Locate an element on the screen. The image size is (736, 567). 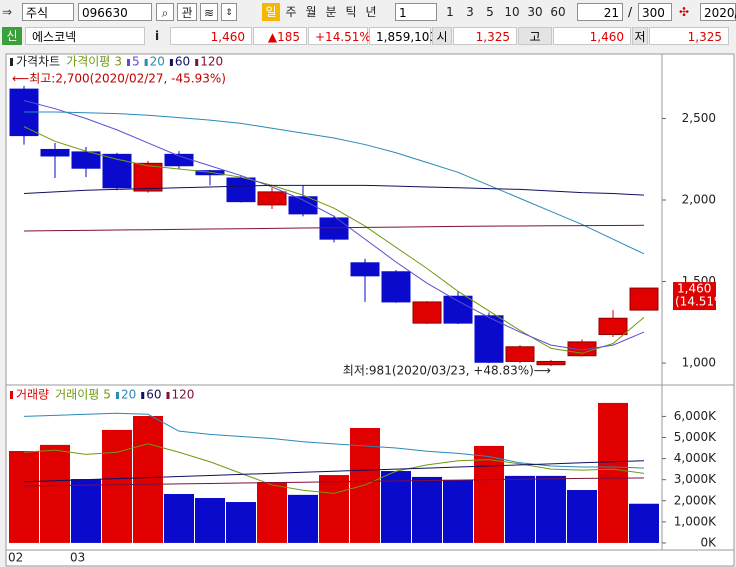
badge: 신 is located at coordinates (12, 36).